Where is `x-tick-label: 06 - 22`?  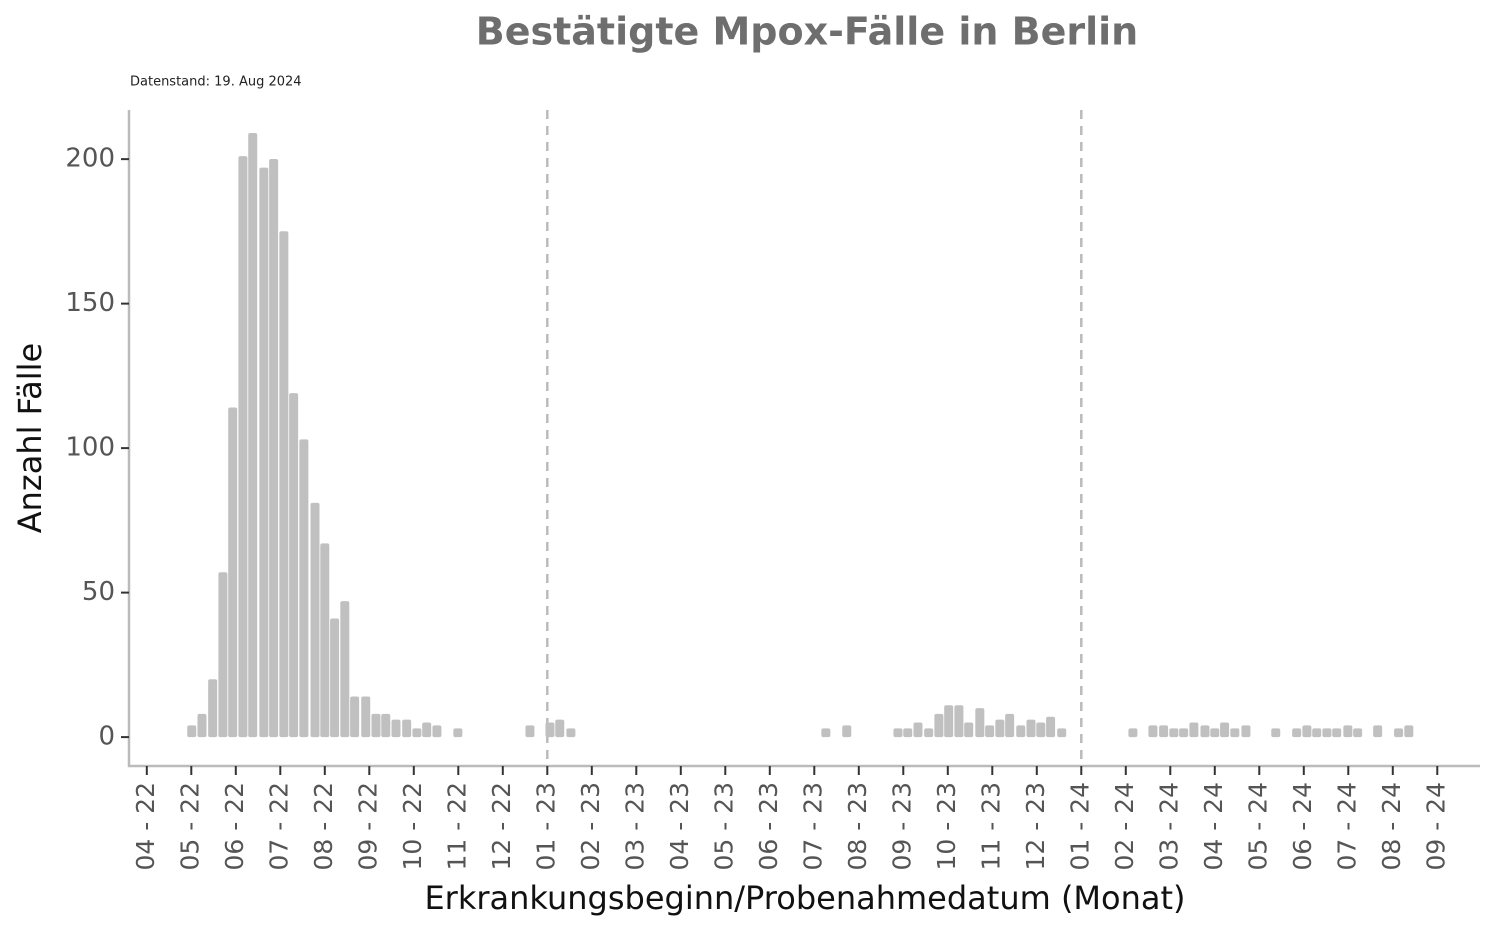
x-tick-label: 06 - 22 is located at coordinates (234, 826).